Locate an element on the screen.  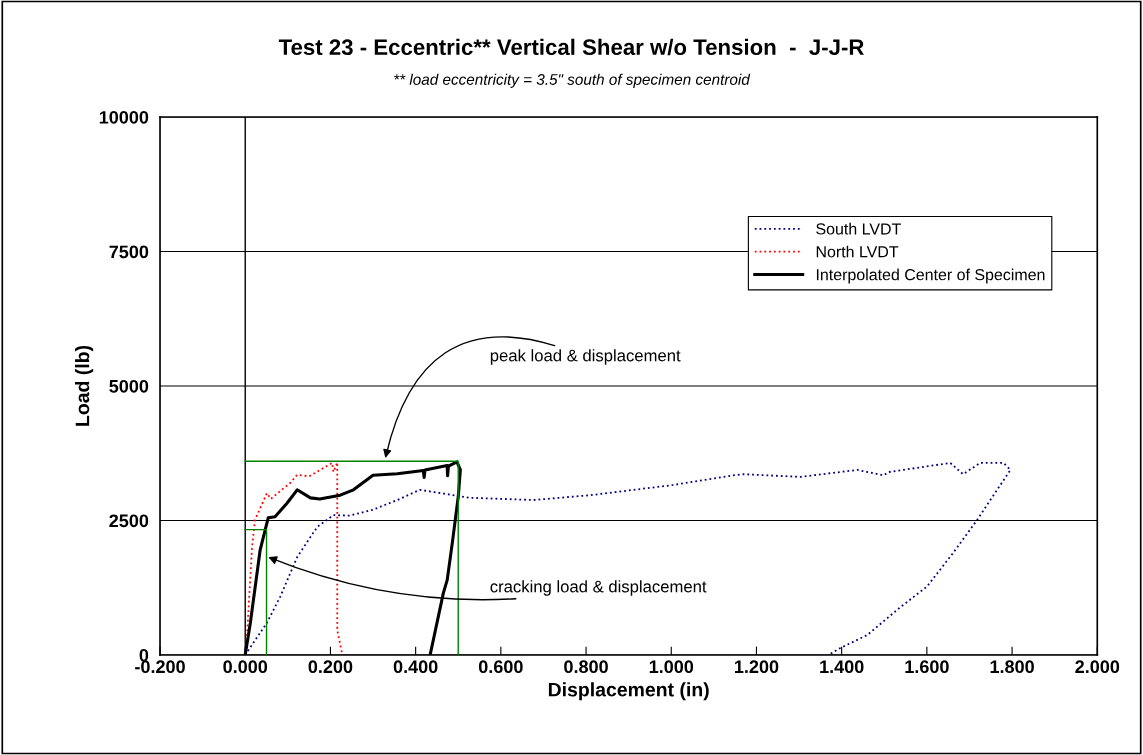
x-tick-label: 0.800 is located at coordinates (586, 667).